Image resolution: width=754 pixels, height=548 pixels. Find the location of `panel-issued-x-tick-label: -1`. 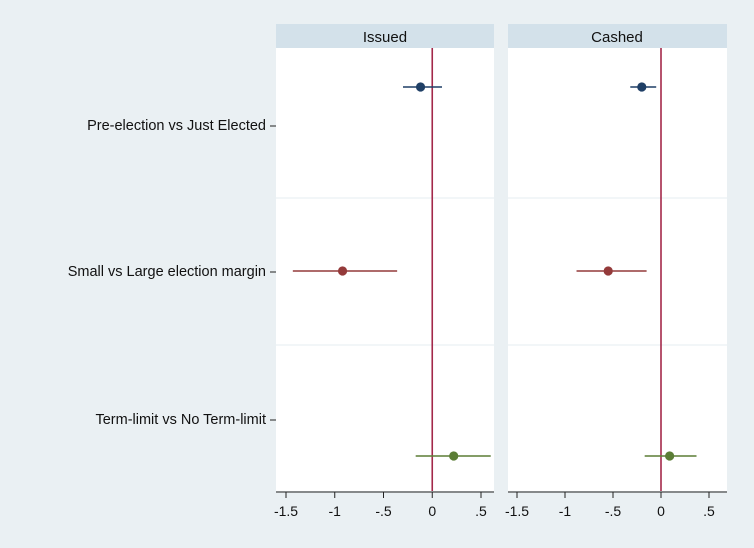

panel-issued-x-tick-label: -1 is located at coordinates (335, 511).